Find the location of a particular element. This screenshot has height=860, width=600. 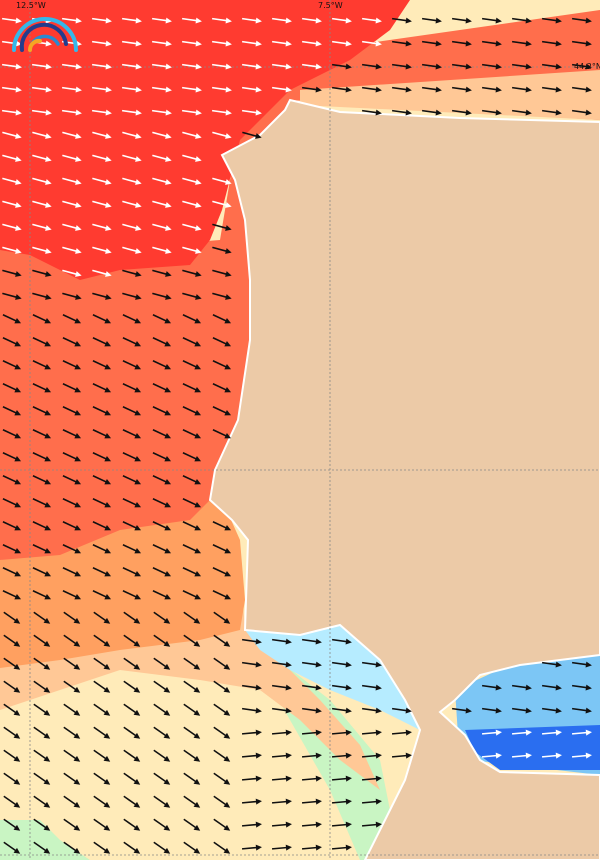

sea-mid-high-zone is located at coordinates (122, 581).